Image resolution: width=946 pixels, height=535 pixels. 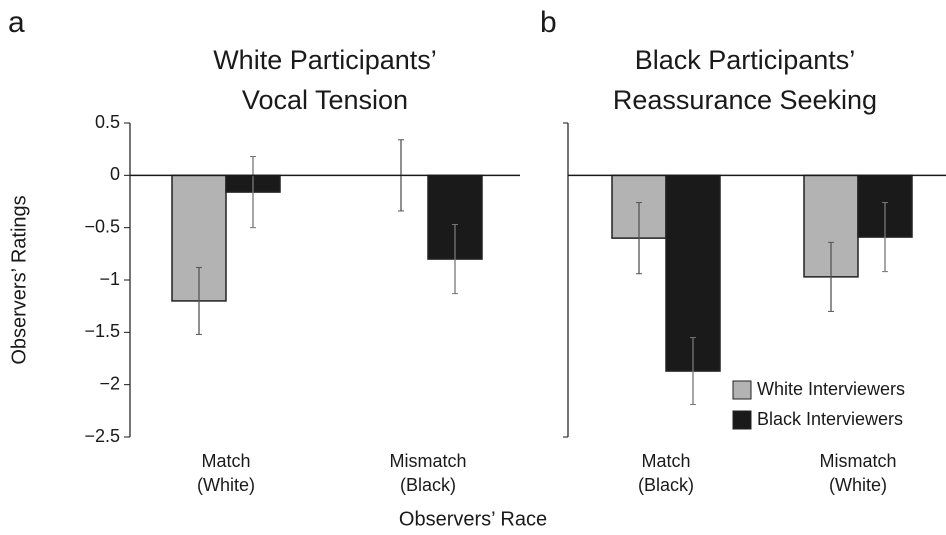 I want to click on y-tick-label: 0.5, so click(x=107, y=122).